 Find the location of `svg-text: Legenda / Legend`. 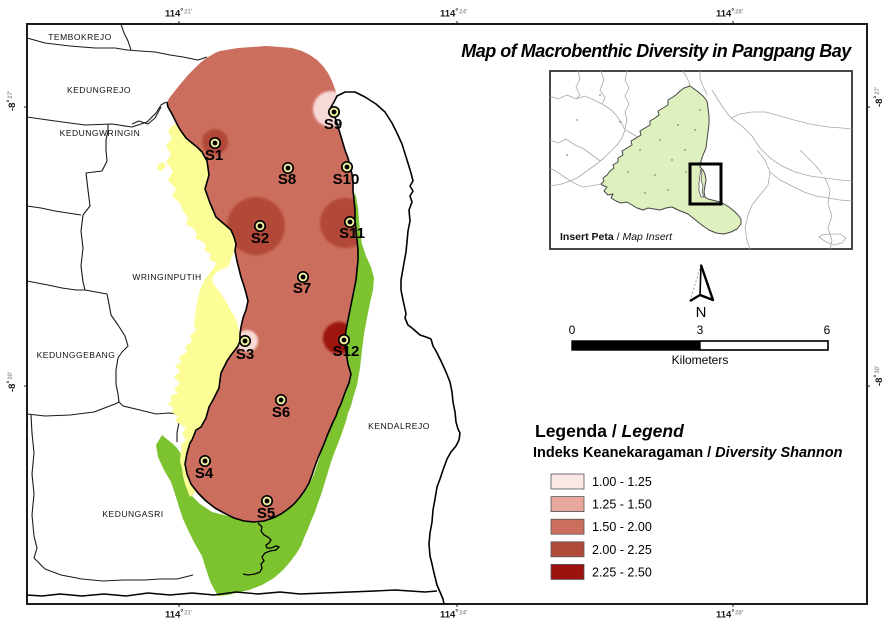

svg-text: Legenda / Legend is located at coordinates (609, 431).